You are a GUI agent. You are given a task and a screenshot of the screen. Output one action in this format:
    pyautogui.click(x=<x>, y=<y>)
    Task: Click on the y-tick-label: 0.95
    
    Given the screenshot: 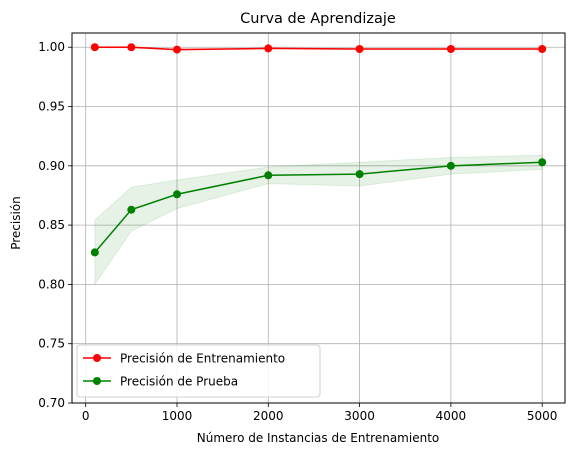 What is the action you would take?
    pyautogui.click(x=51, y=107)
    